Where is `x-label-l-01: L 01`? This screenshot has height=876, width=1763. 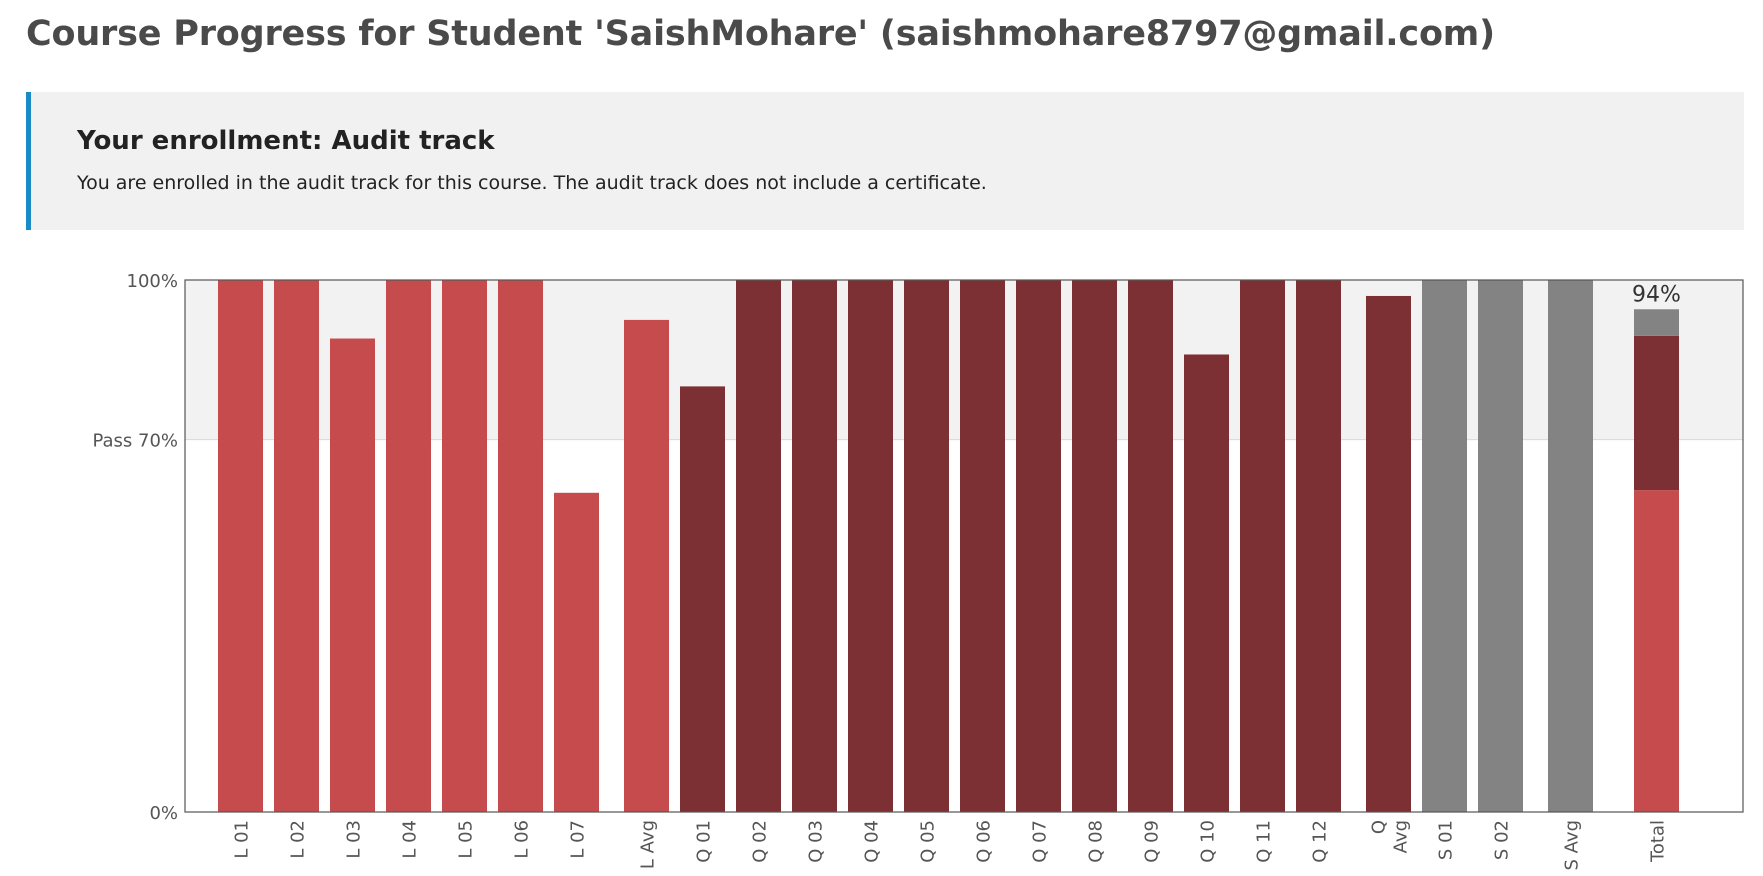 x-label-l-01: L 01 is located at coordinates (242, 839).